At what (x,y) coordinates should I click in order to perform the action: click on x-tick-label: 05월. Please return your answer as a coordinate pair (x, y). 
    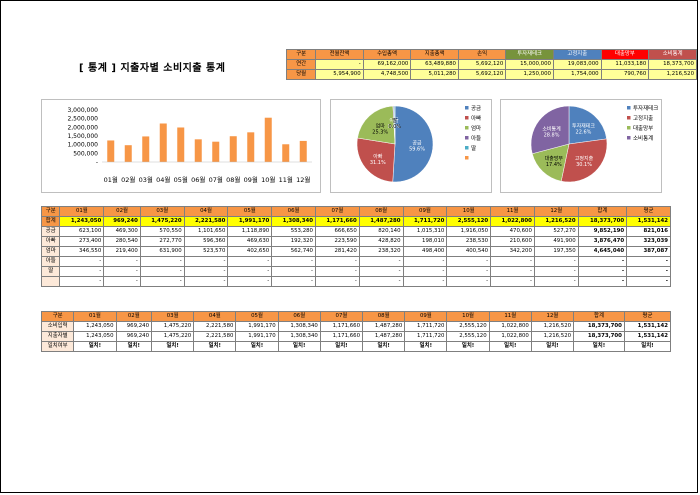
    Looking at the image, I should click on (181, 179).